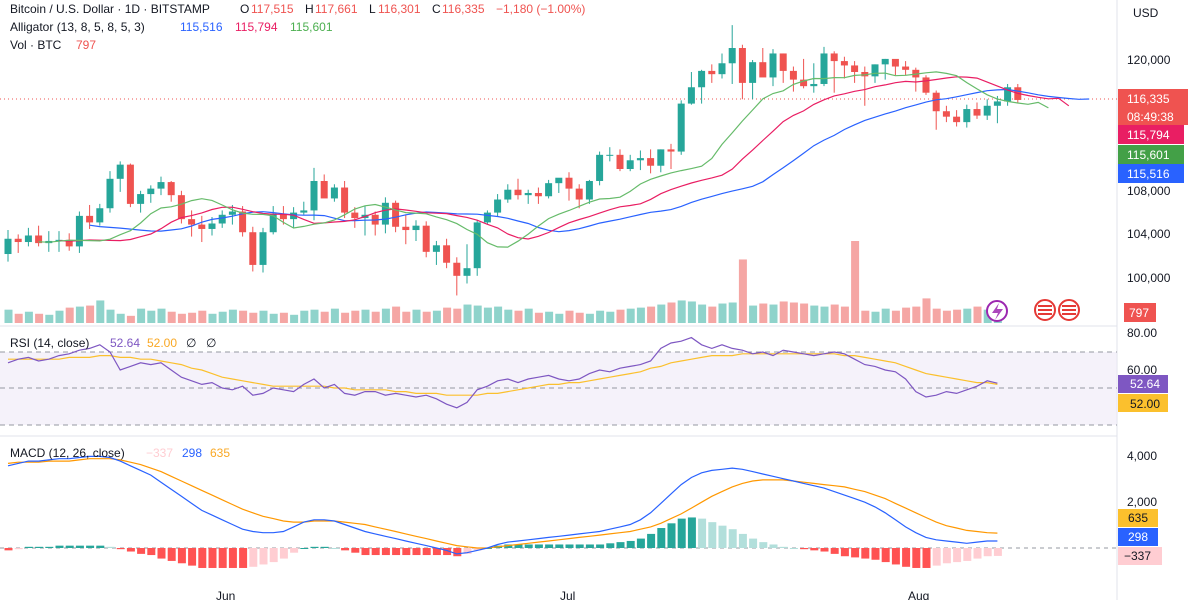 The width and height of the screenshot is (1200, 600). I want to click on rsi-tick: 60.00, so click(1142, 370).